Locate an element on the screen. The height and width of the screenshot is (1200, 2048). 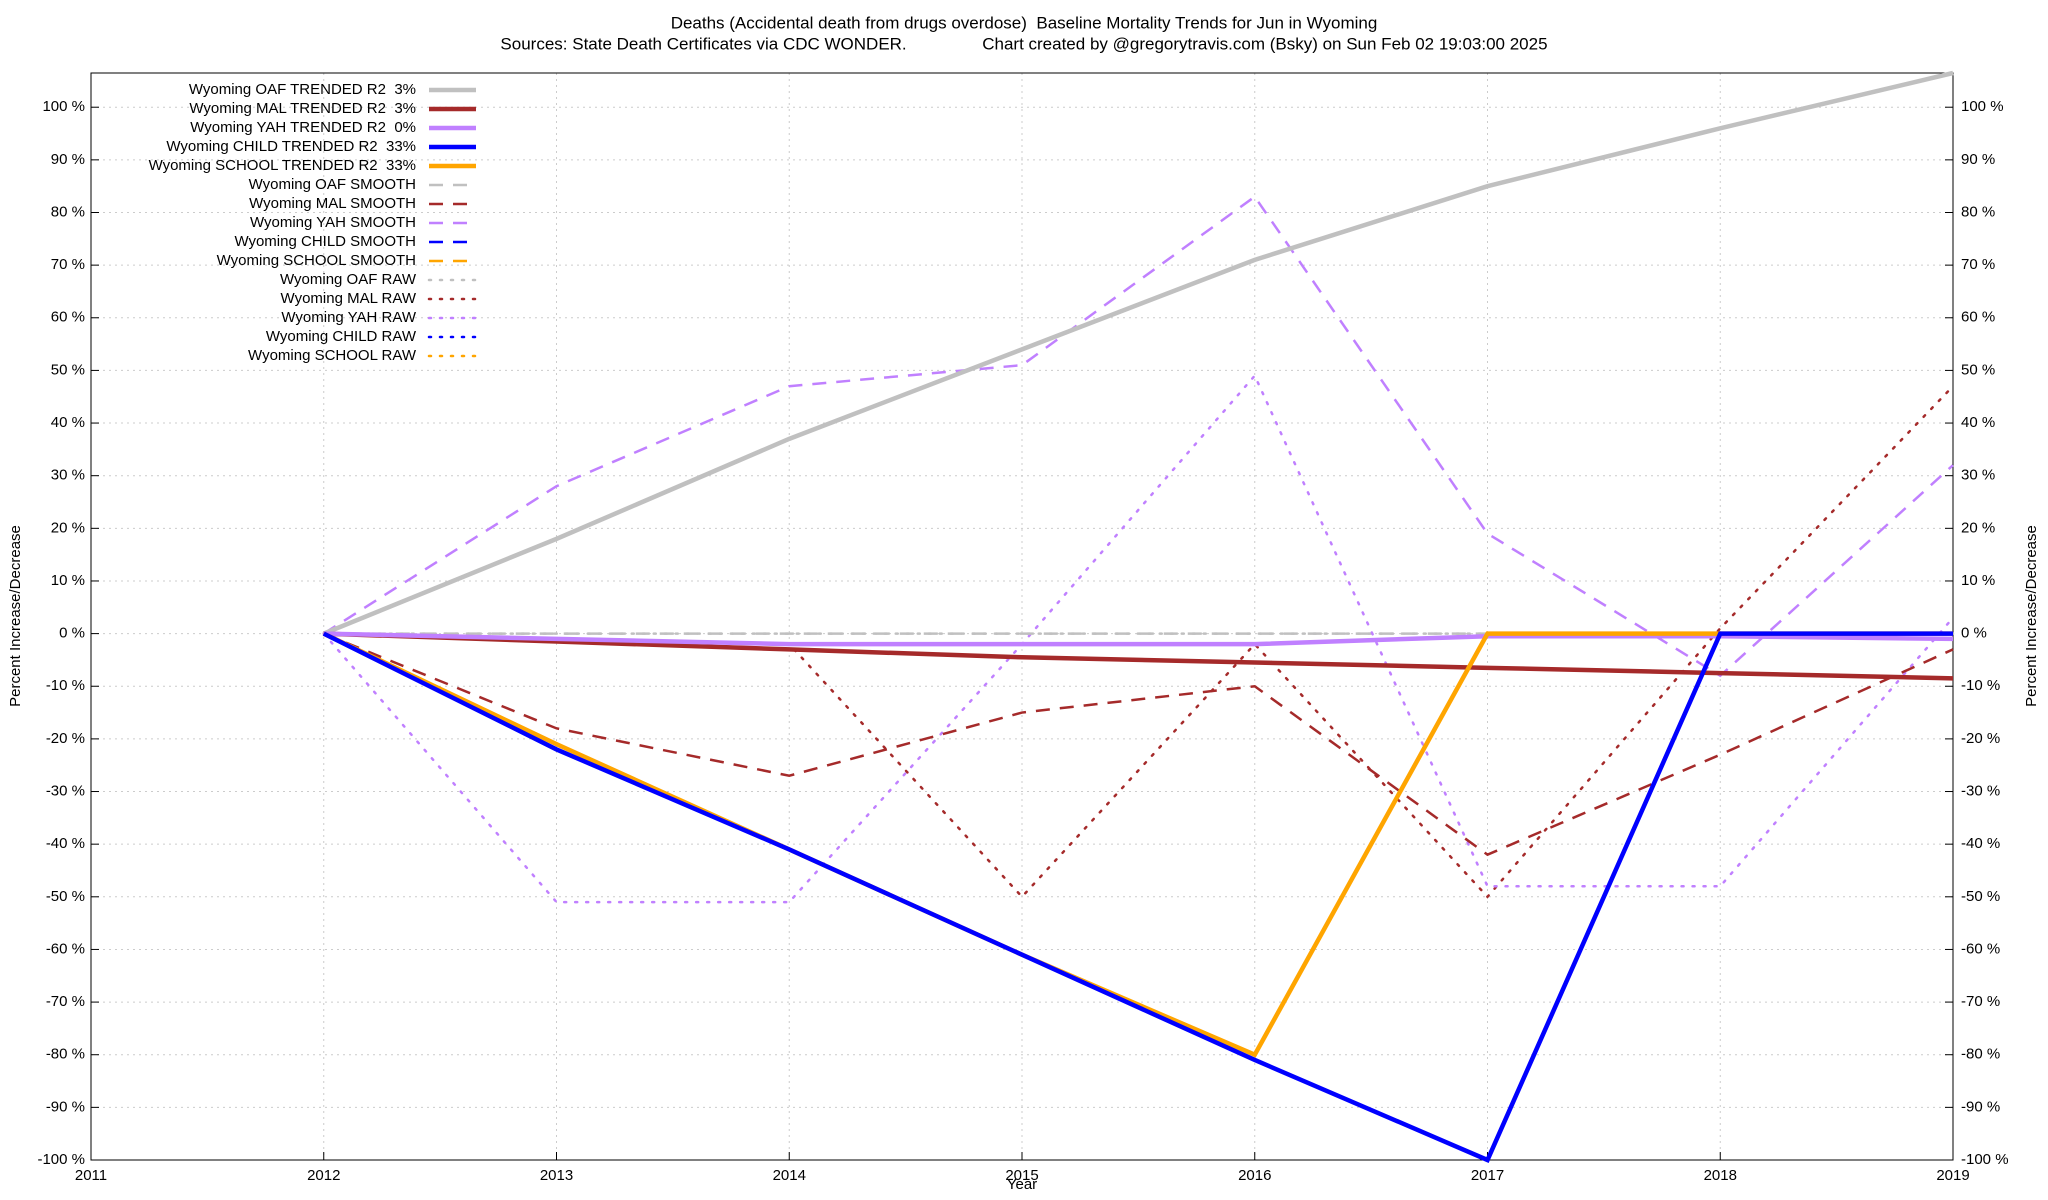
y2-tick-label: -100 % is located at coordinates (1985, 1159).